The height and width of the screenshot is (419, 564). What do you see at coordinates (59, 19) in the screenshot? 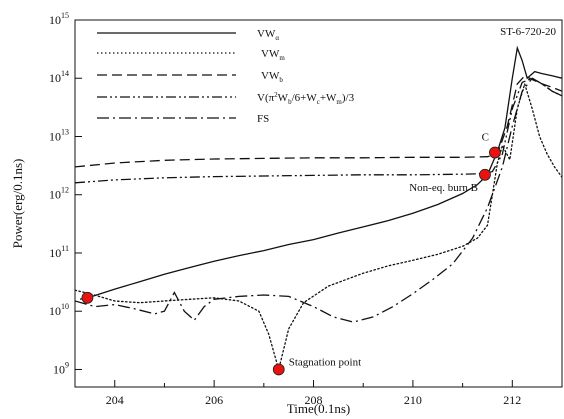
I see `y-tick-label: 1015` at bounding box center [59, 19].